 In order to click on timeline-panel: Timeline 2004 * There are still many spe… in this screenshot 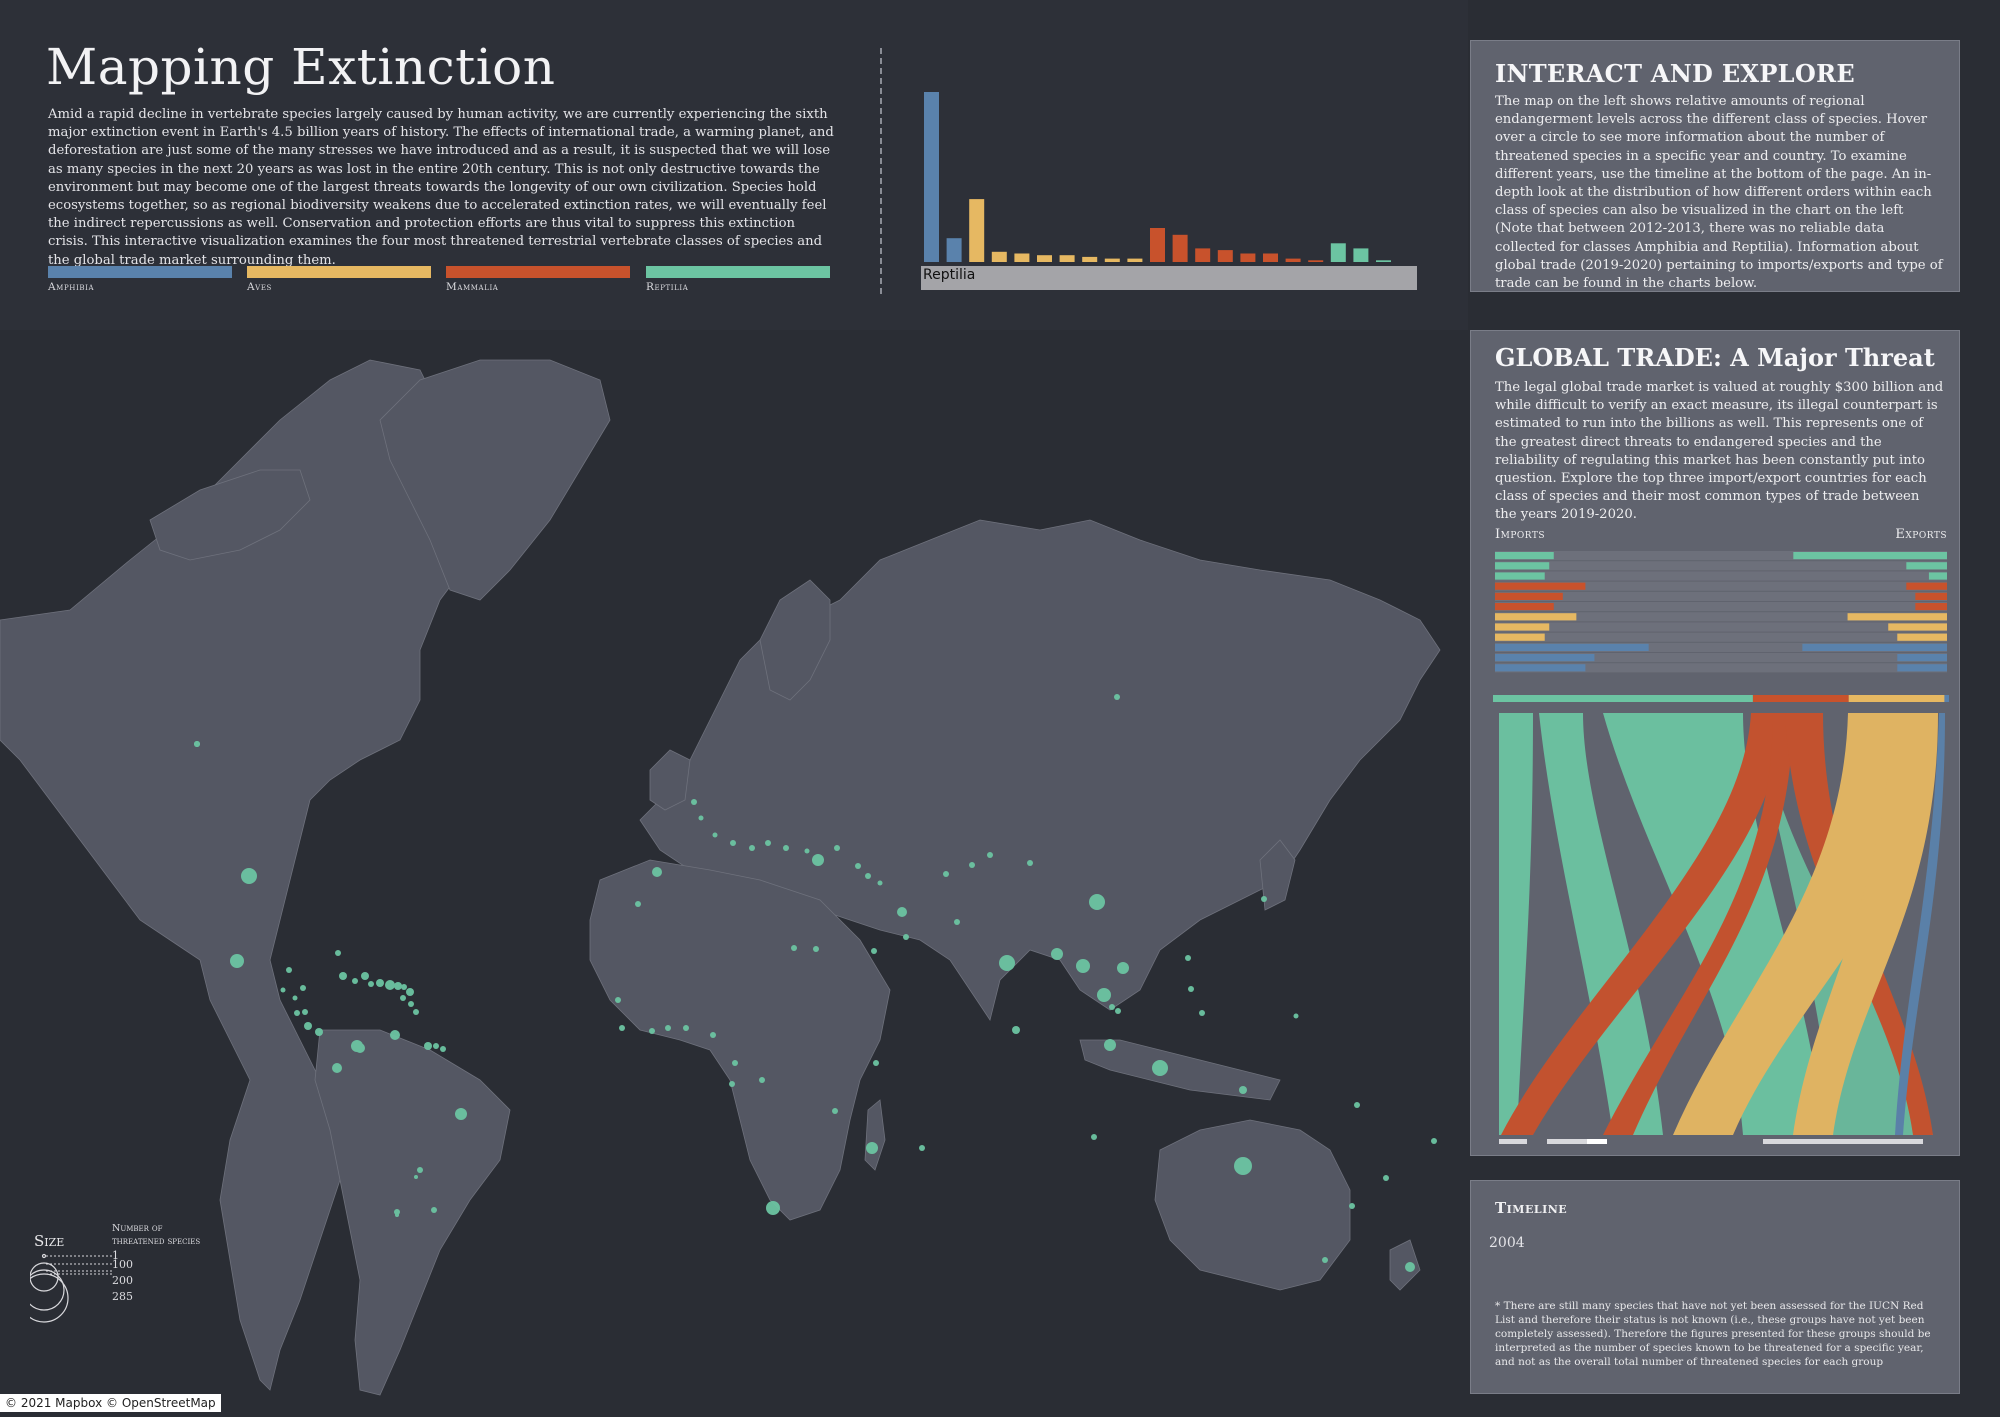, I will do `click(1715, 1287)`.